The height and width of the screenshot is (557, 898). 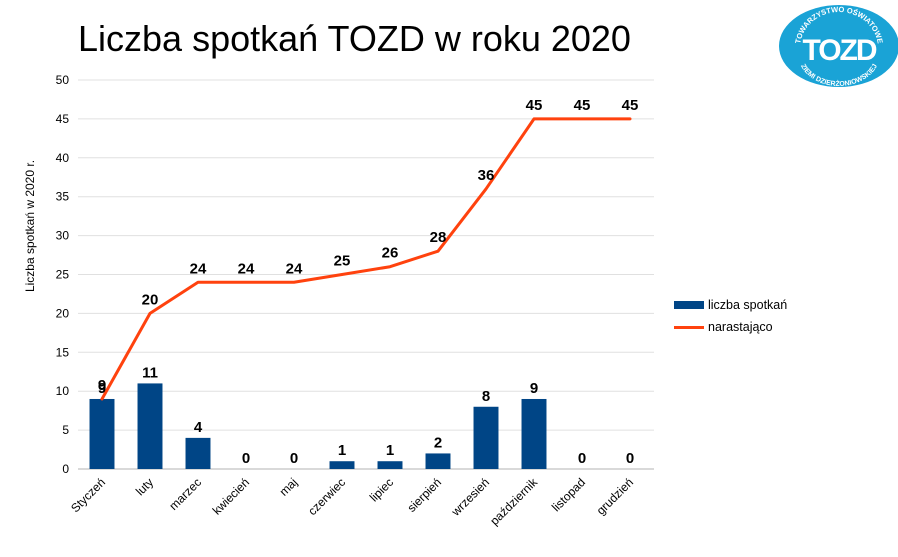 I want to click on legend-item-bars: liczba spotkań, so click(x=730, y=305).